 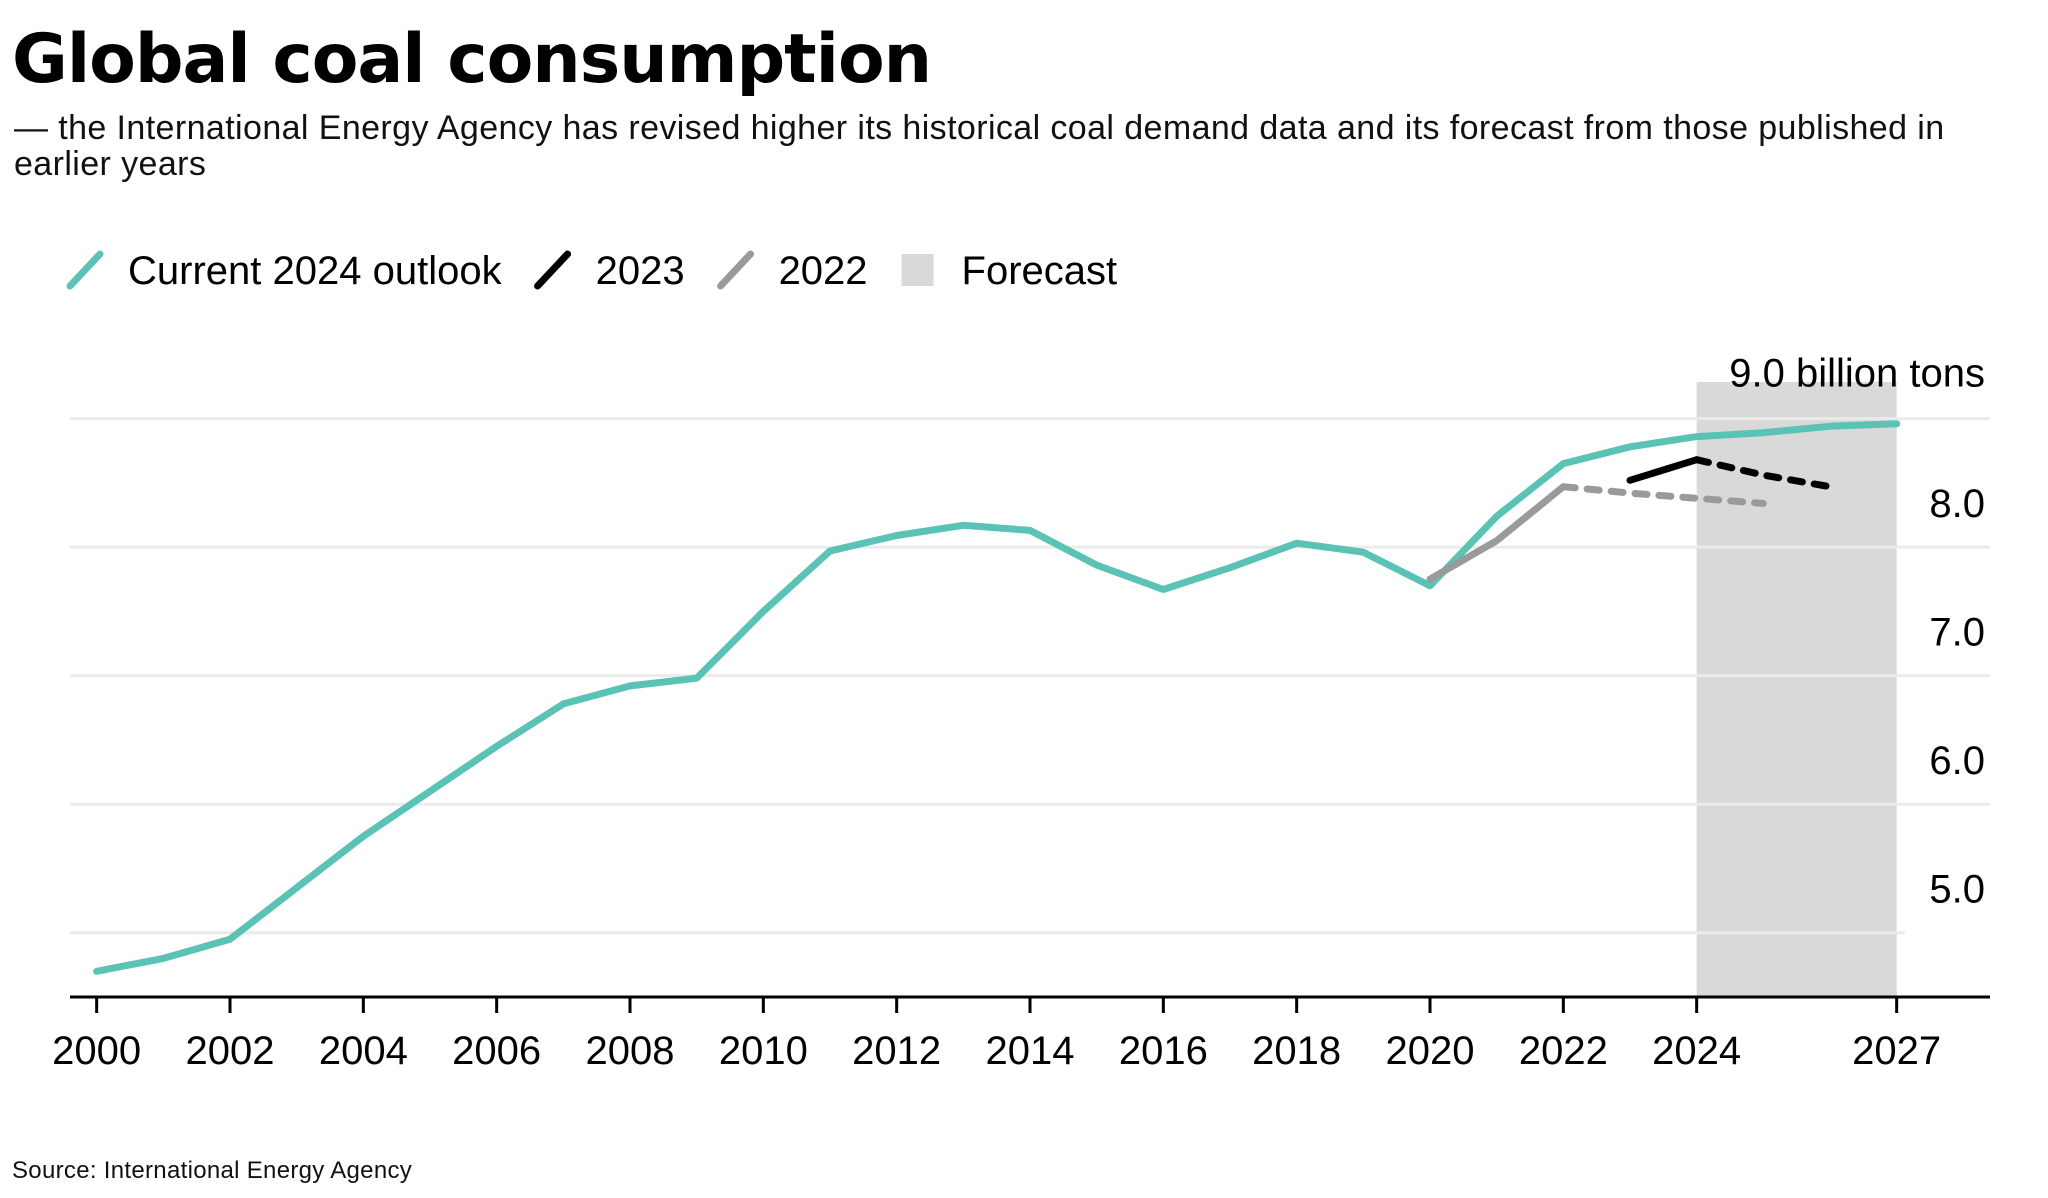 What do you see at coordinates (363, 1051) in the screenshot?
I see `x-tick-label: 2004` at bounding box center [363, 1051].